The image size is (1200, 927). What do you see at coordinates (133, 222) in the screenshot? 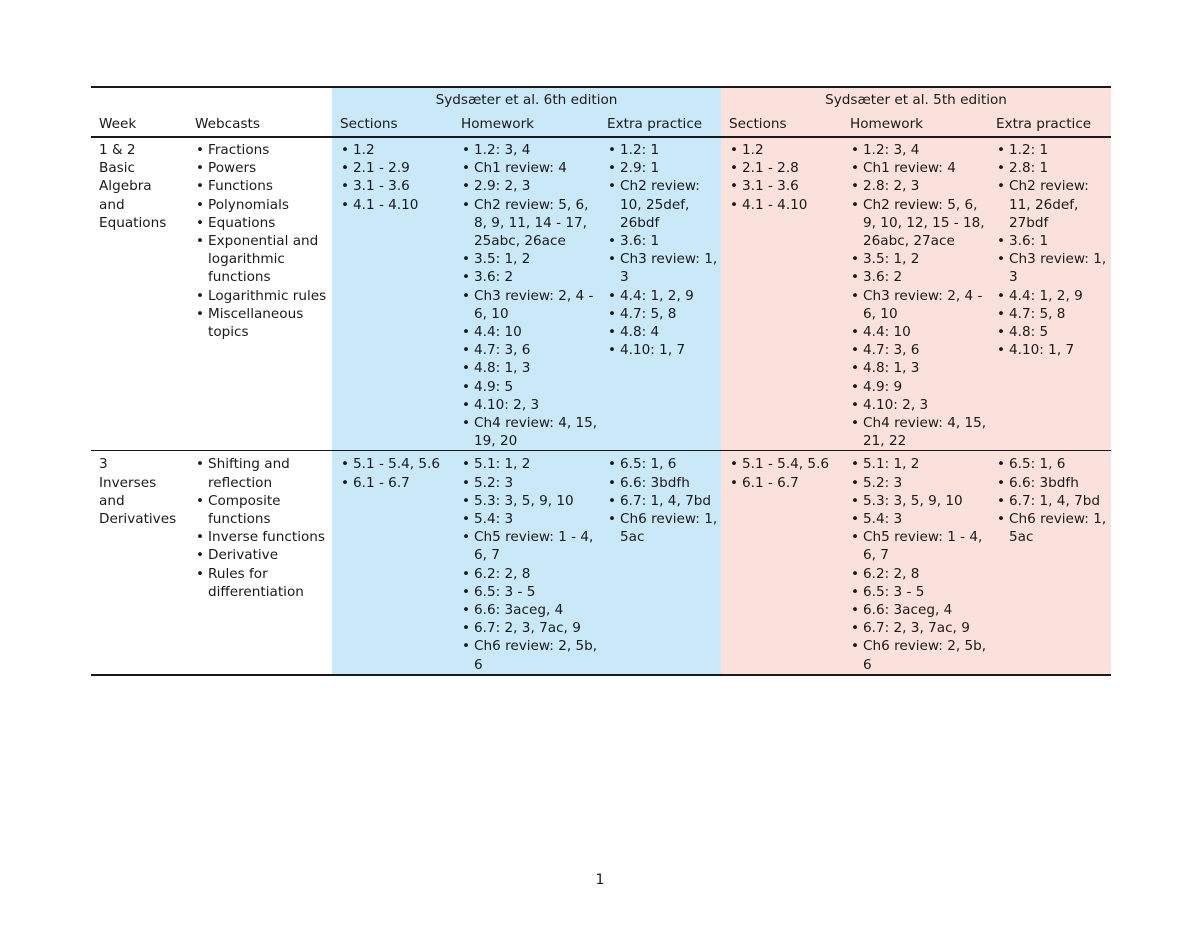
I see `week-title-line: Equations` at bounding box center [133, 222].